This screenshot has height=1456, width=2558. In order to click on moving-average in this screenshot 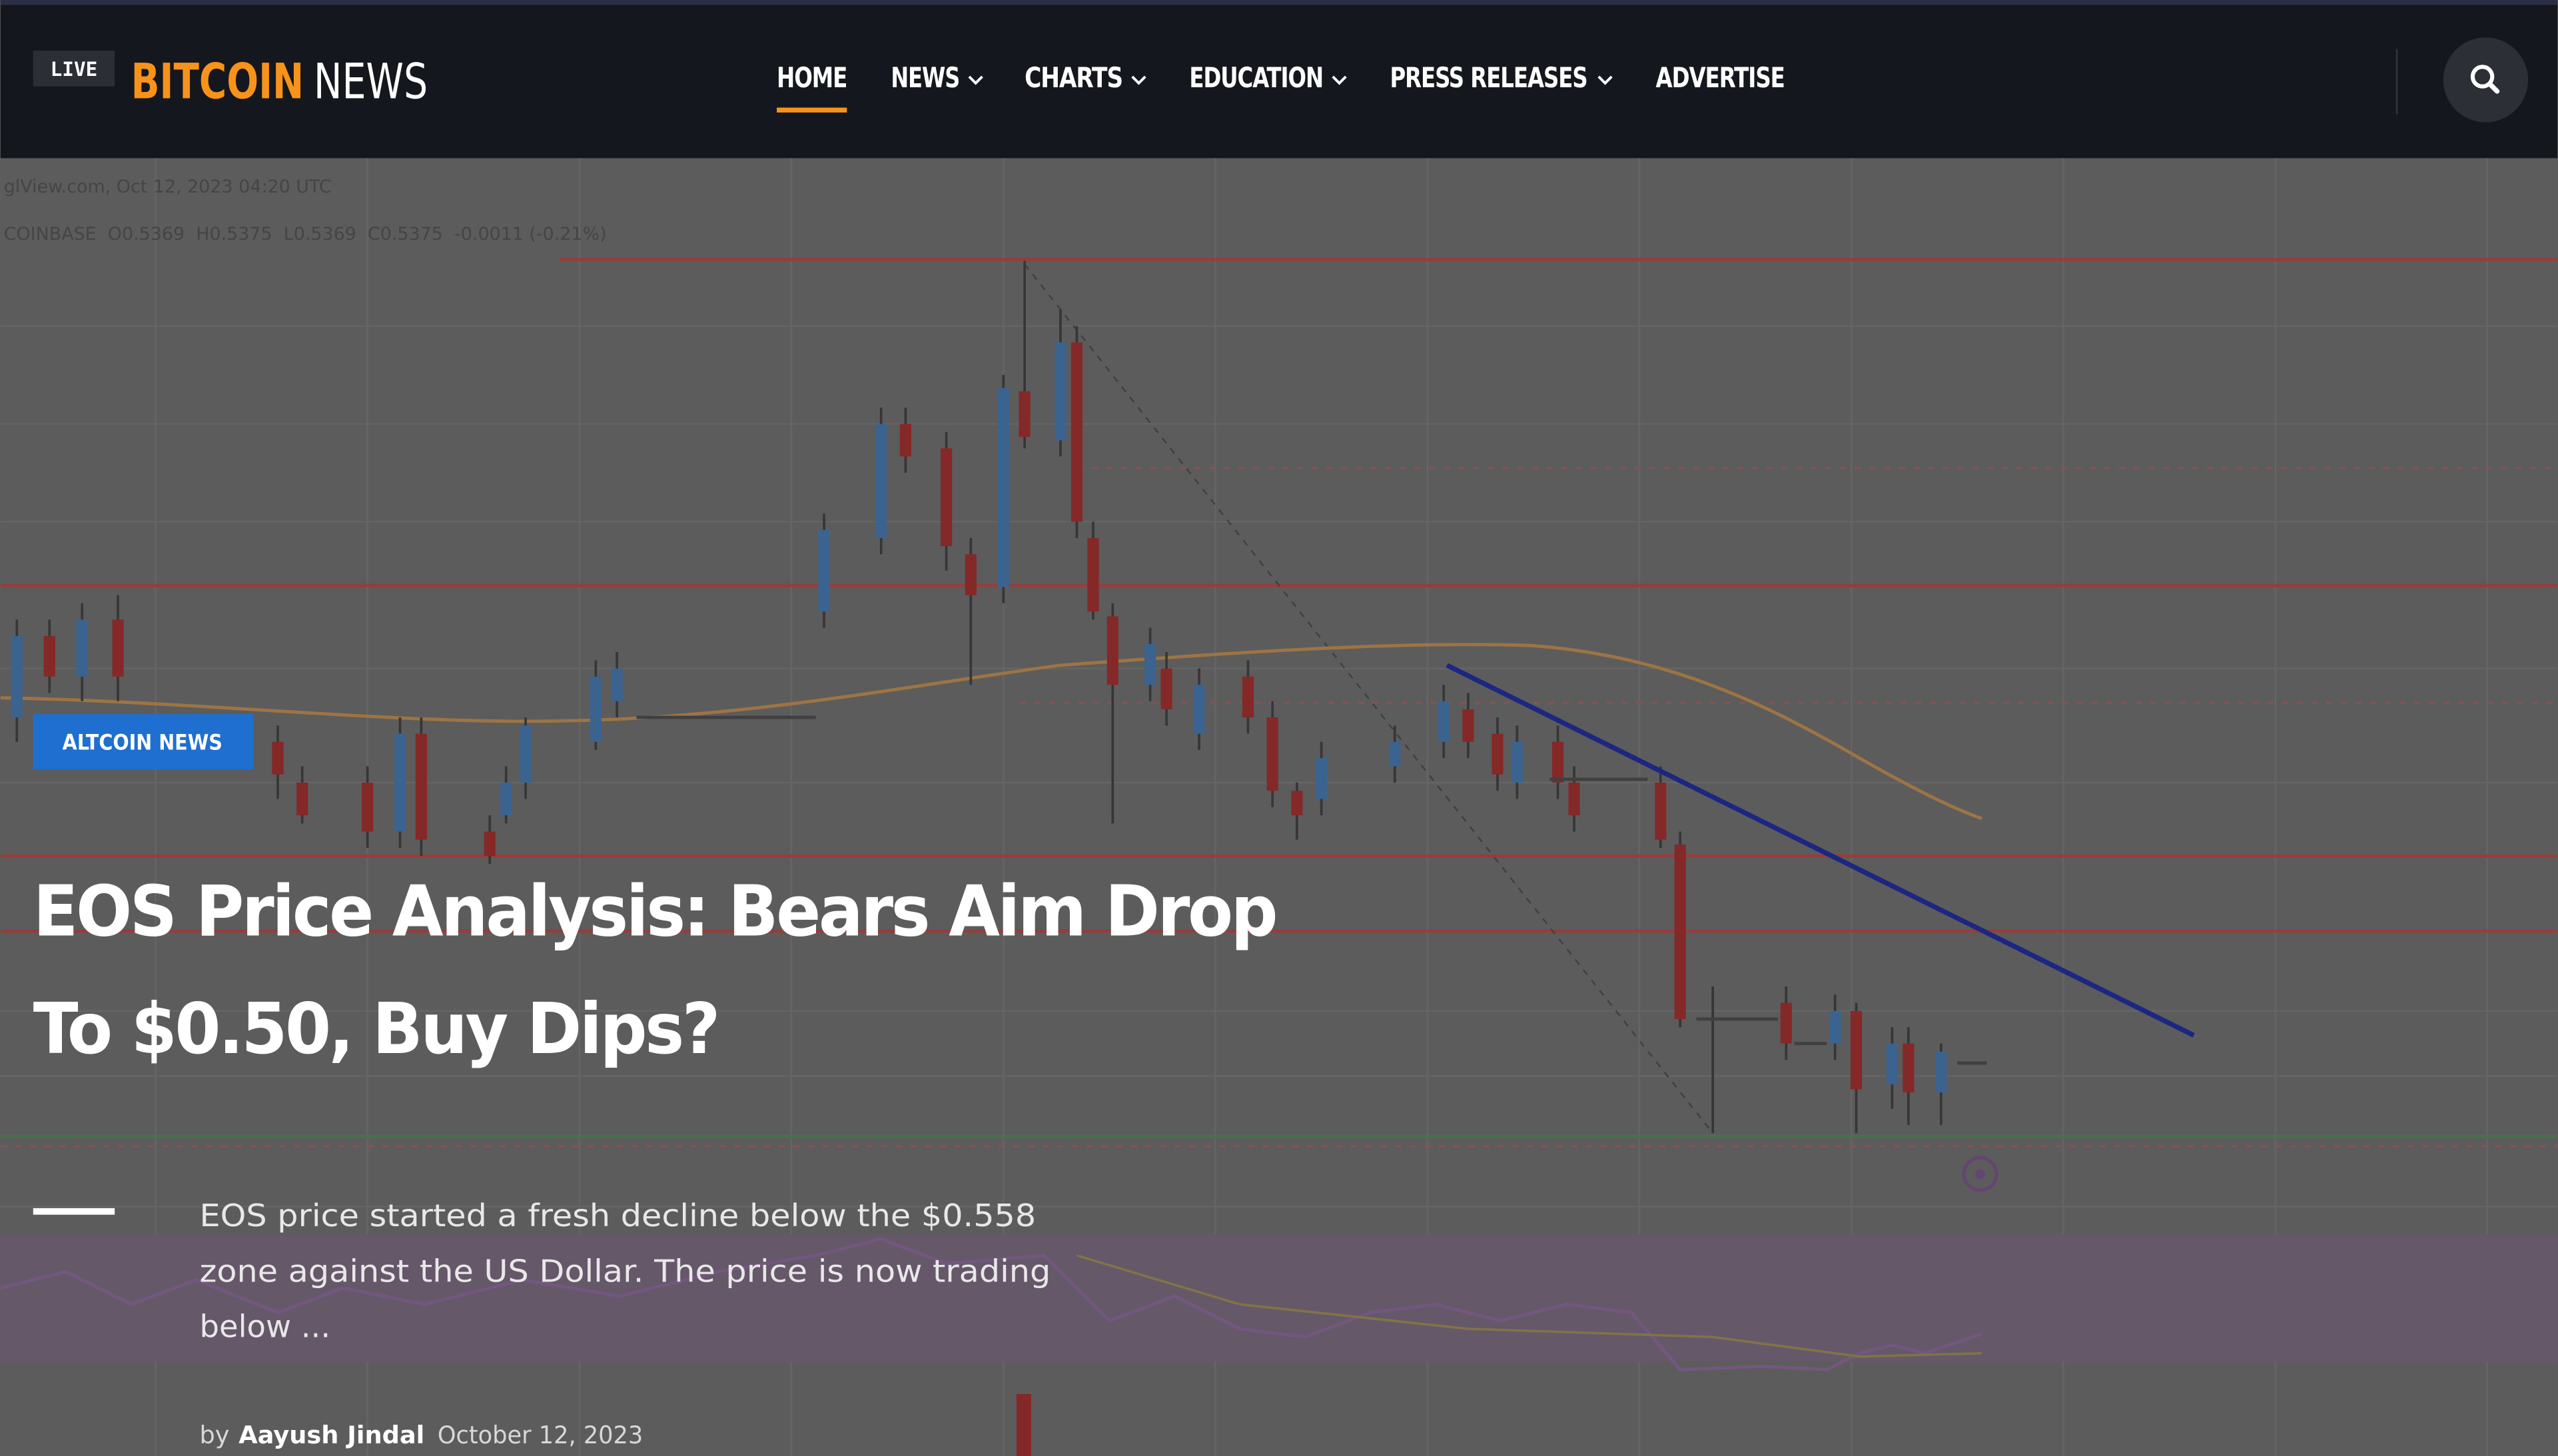, I will do `click(991, 732)`.